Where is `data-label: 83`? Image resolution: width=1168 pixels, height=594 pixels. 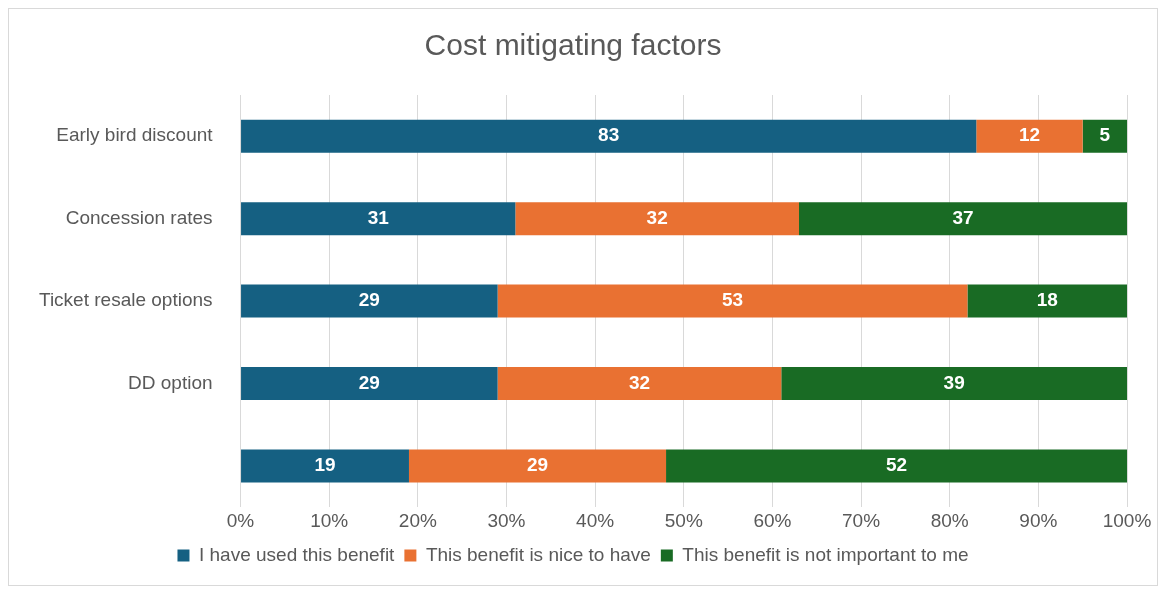 data-label: 83 is located at coordinates (609, 135).